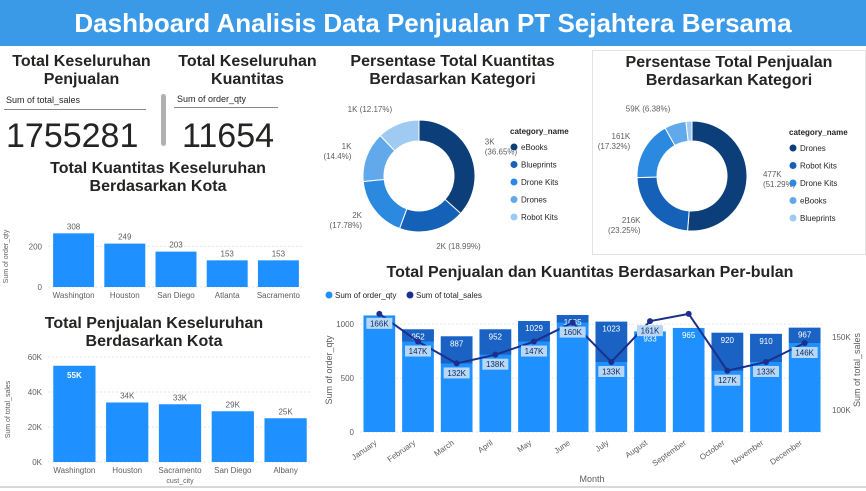 This screenshot has width=866, height=491. I want to click on slice-label: 161K, so click(621, 136).